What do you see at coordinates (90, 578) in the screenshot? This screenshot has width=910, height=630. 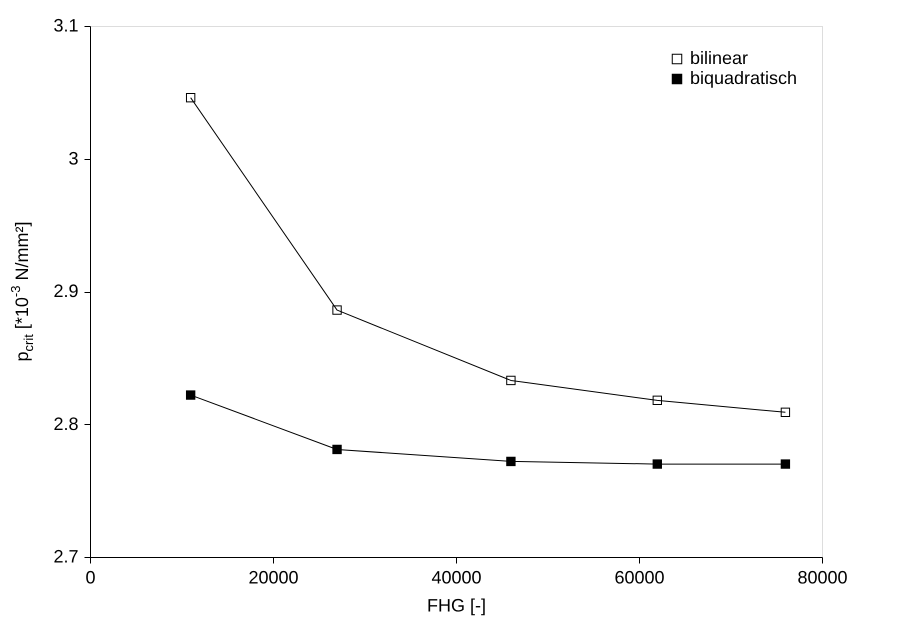 I see `x-tick-label: 0` at bounding box center [90, 578].